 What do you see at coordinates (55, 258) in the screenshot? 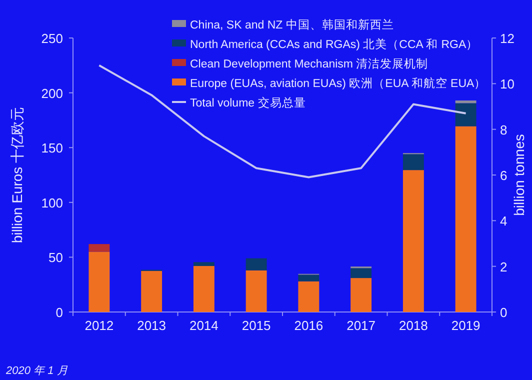
I see `y-tick-label: 50` at bounding box center [55, 258].